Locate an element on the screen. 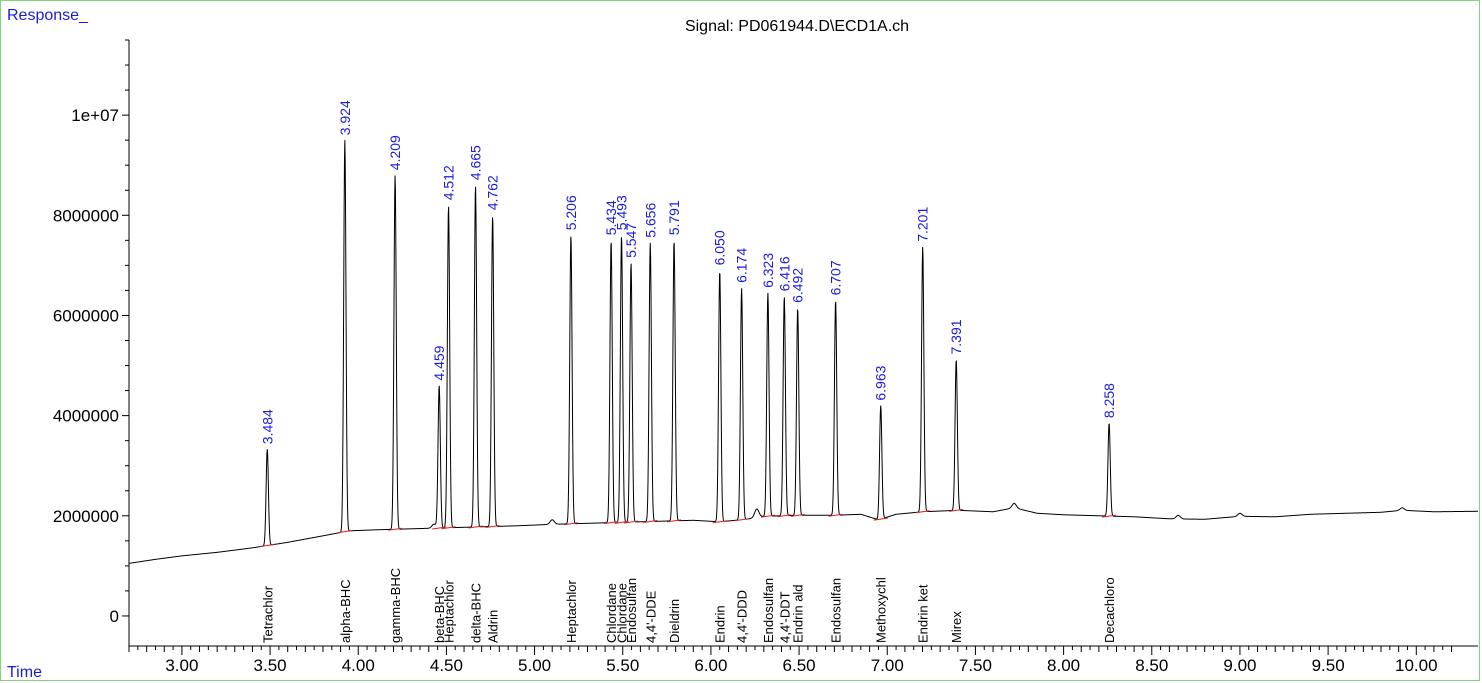 The image size is (1482, 683). peak-compound-label: alpha-BHC is located at coordinates (345, 611).